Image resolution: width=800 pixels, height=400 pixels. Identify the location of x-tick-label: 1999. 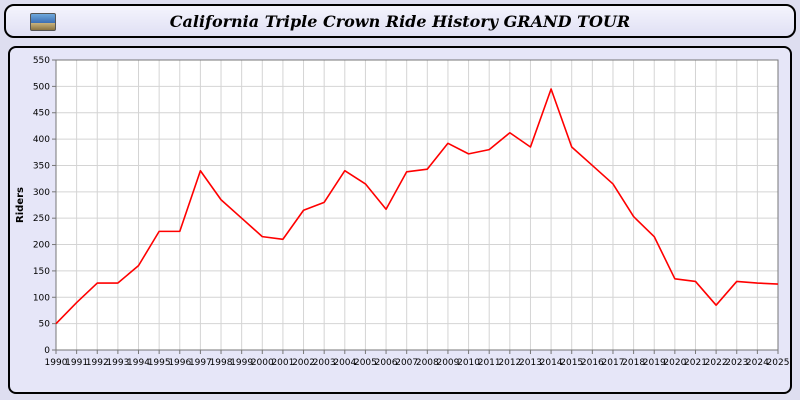
(241, 363).